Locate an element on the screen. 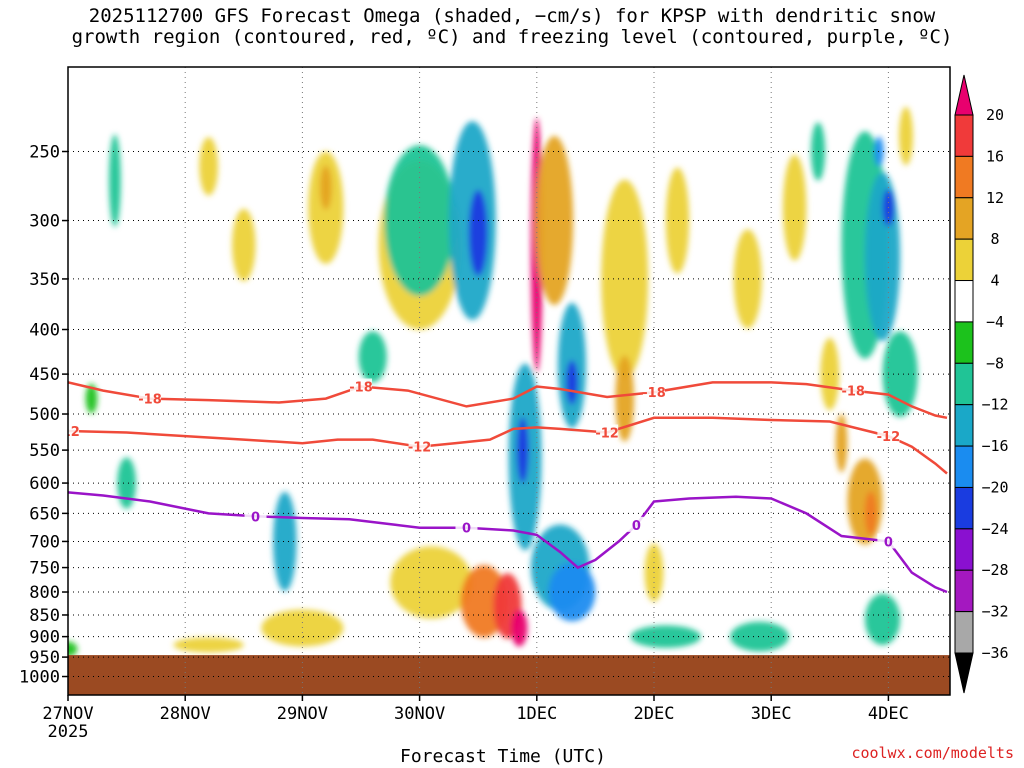  x-tick-label-1DEC: 1DEC is located at coordinates (536, 714).